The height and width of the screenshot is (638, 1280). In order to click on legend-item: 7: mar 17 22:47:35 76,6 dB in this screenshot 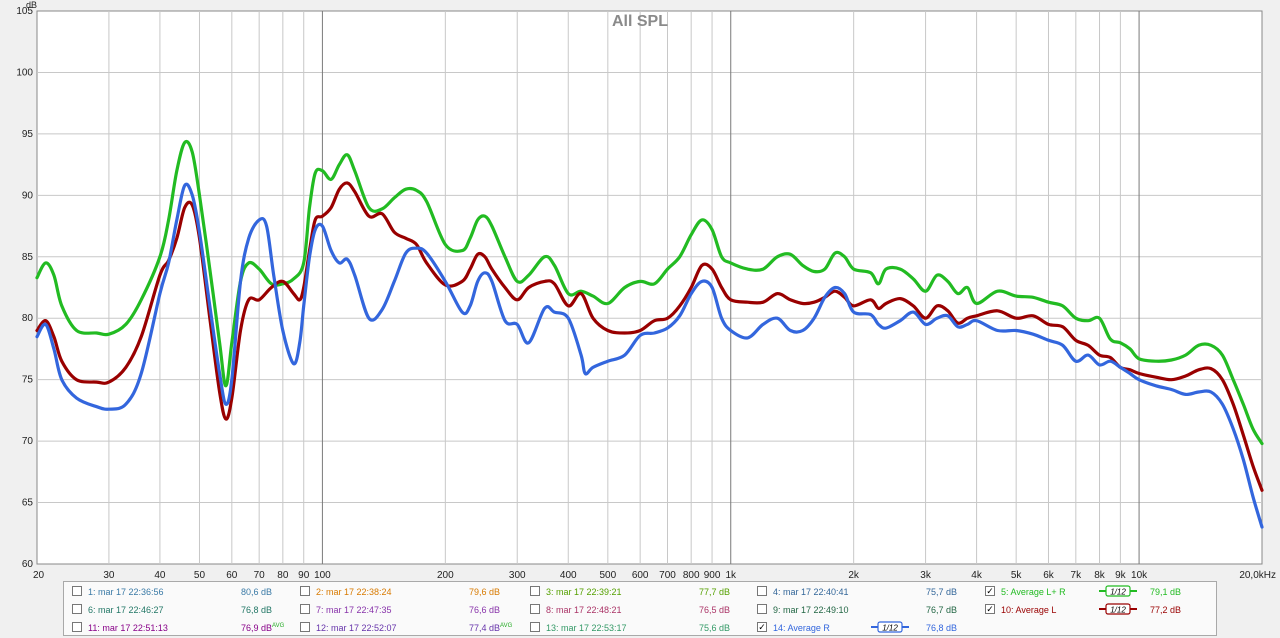, I will do `click(408, 610)`.